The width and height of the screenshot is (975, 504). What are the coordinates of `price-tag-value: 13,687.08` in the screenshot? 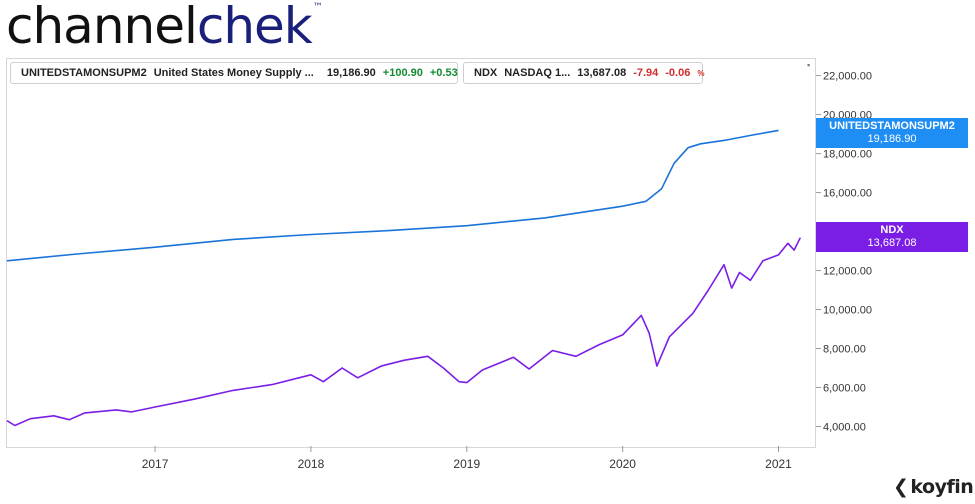 It's located at (892, 243).